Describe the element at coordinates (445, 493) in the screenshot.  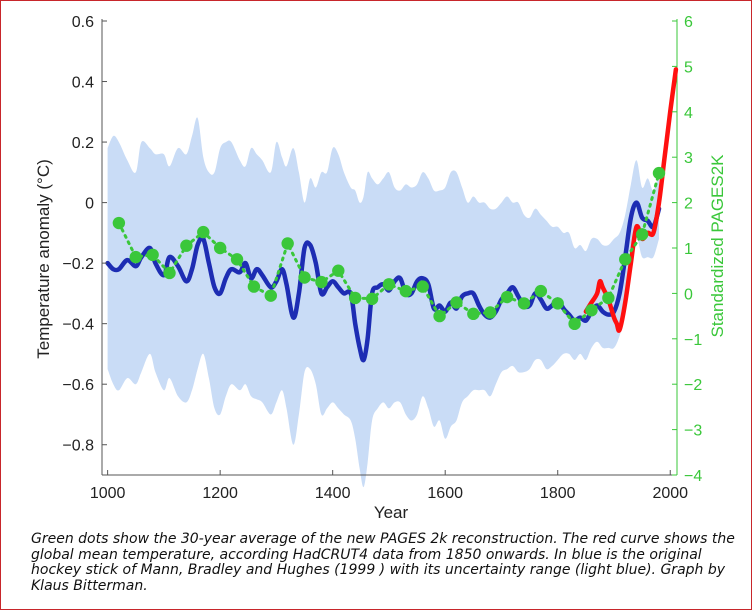
I see `x-tick-label: 1600` at that location.